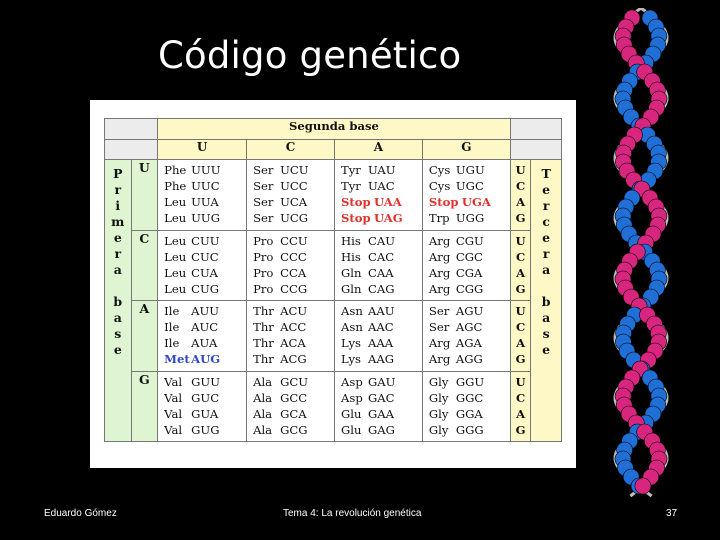 This screenshot has height=540, width=720. Describe the element at coordinates (205, 273) in the screenshot. I see `codon-entry: Leu CUA` at that location.